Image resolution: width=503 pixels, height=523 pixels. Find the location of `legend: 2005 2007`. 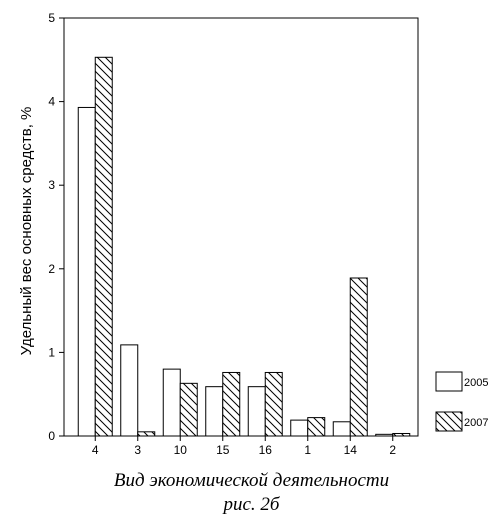

legend: 2005 2007 is located at coordinates (461, 401).